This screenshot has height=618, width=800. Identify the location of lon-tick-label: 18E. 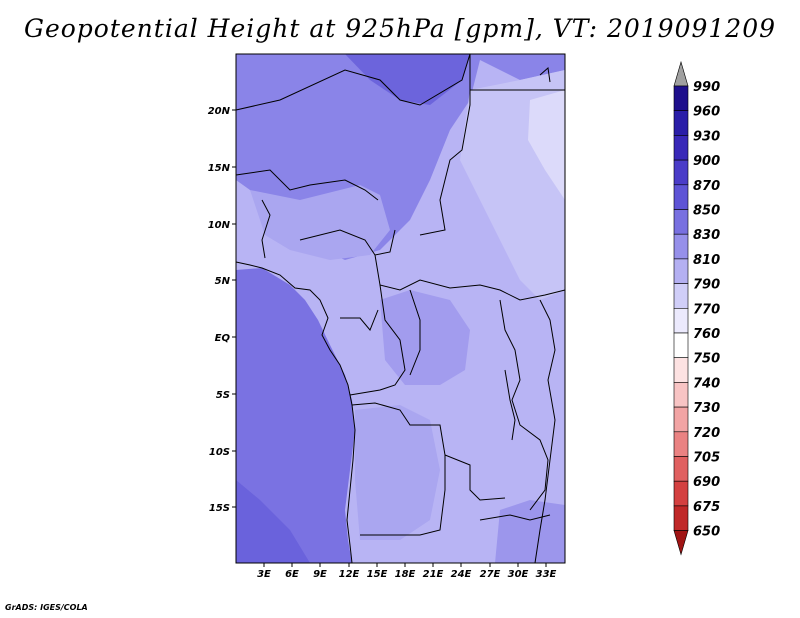
(405, 574).